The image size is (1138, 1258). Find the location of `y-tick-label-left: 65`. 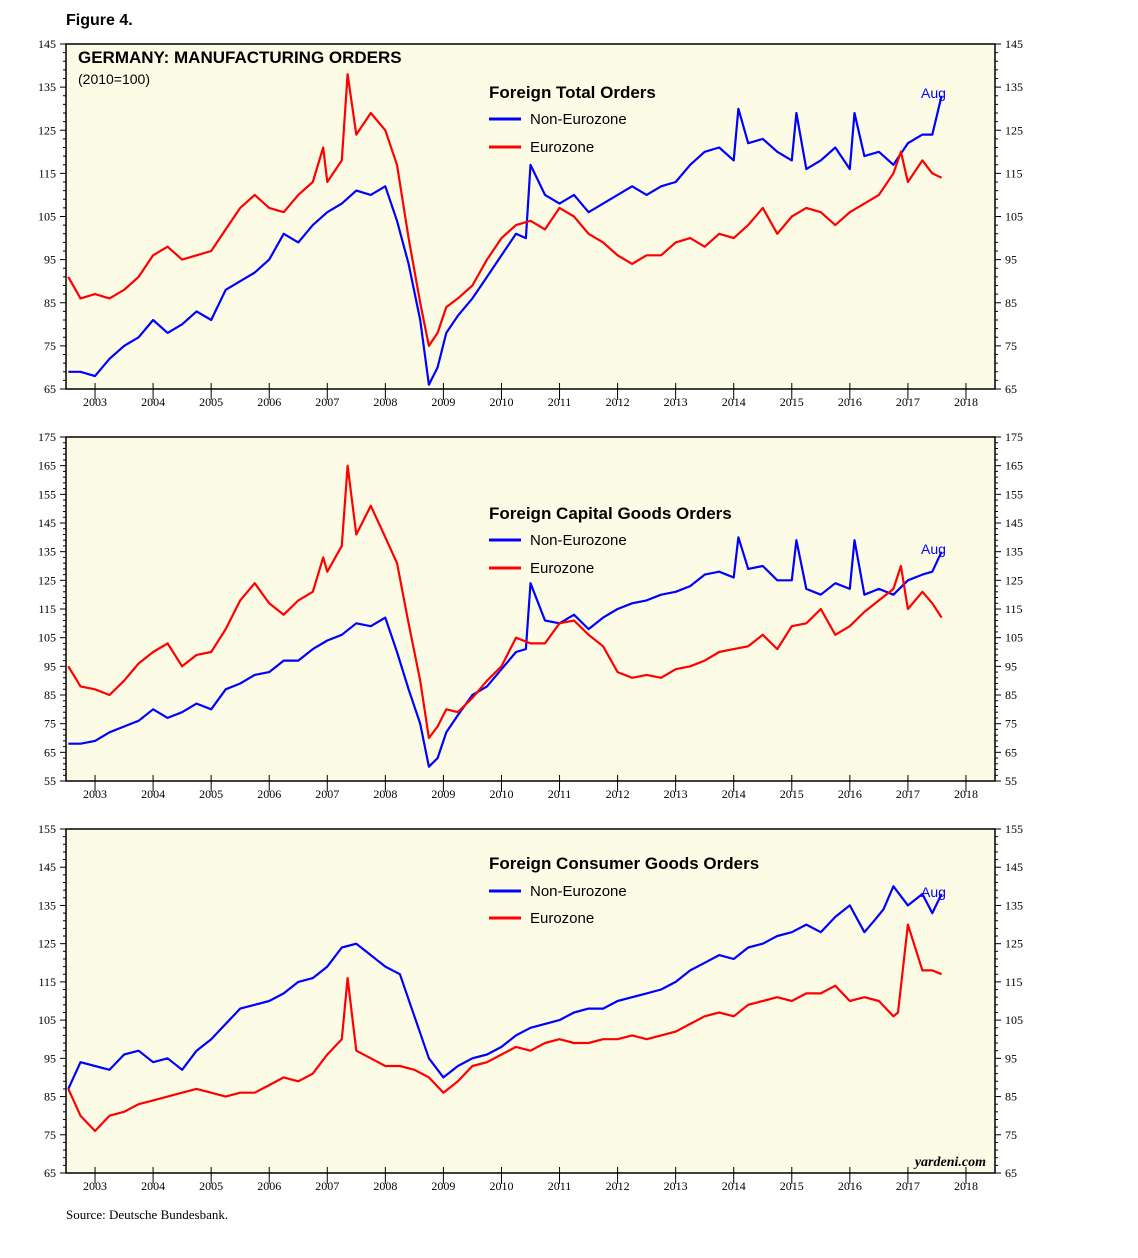

y-tick-label-left: 65 is located at coordinates (50, 1173).